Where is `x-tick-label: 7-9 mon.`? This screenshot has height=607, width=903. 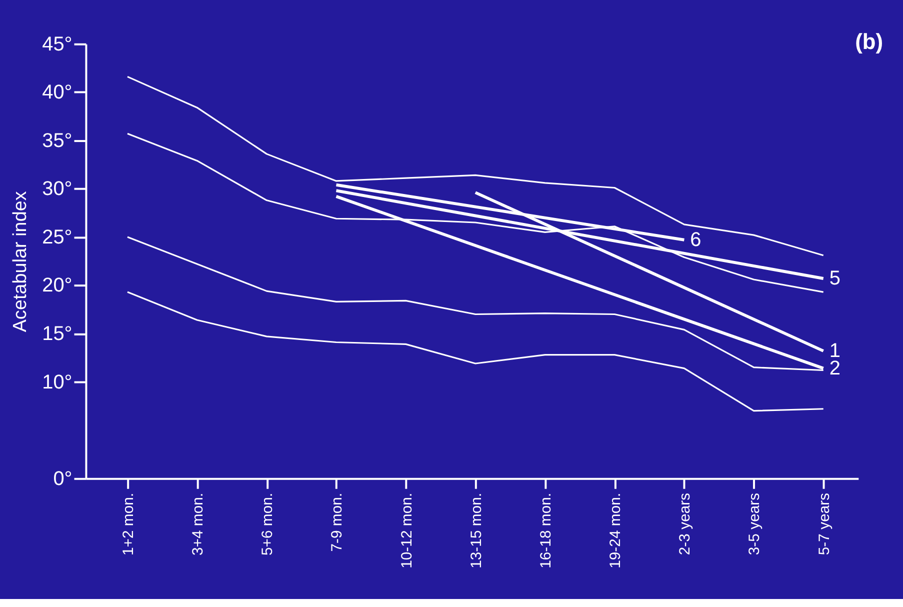
x-tick-label: 7-9 mon. is located at coordinates (337, 522).